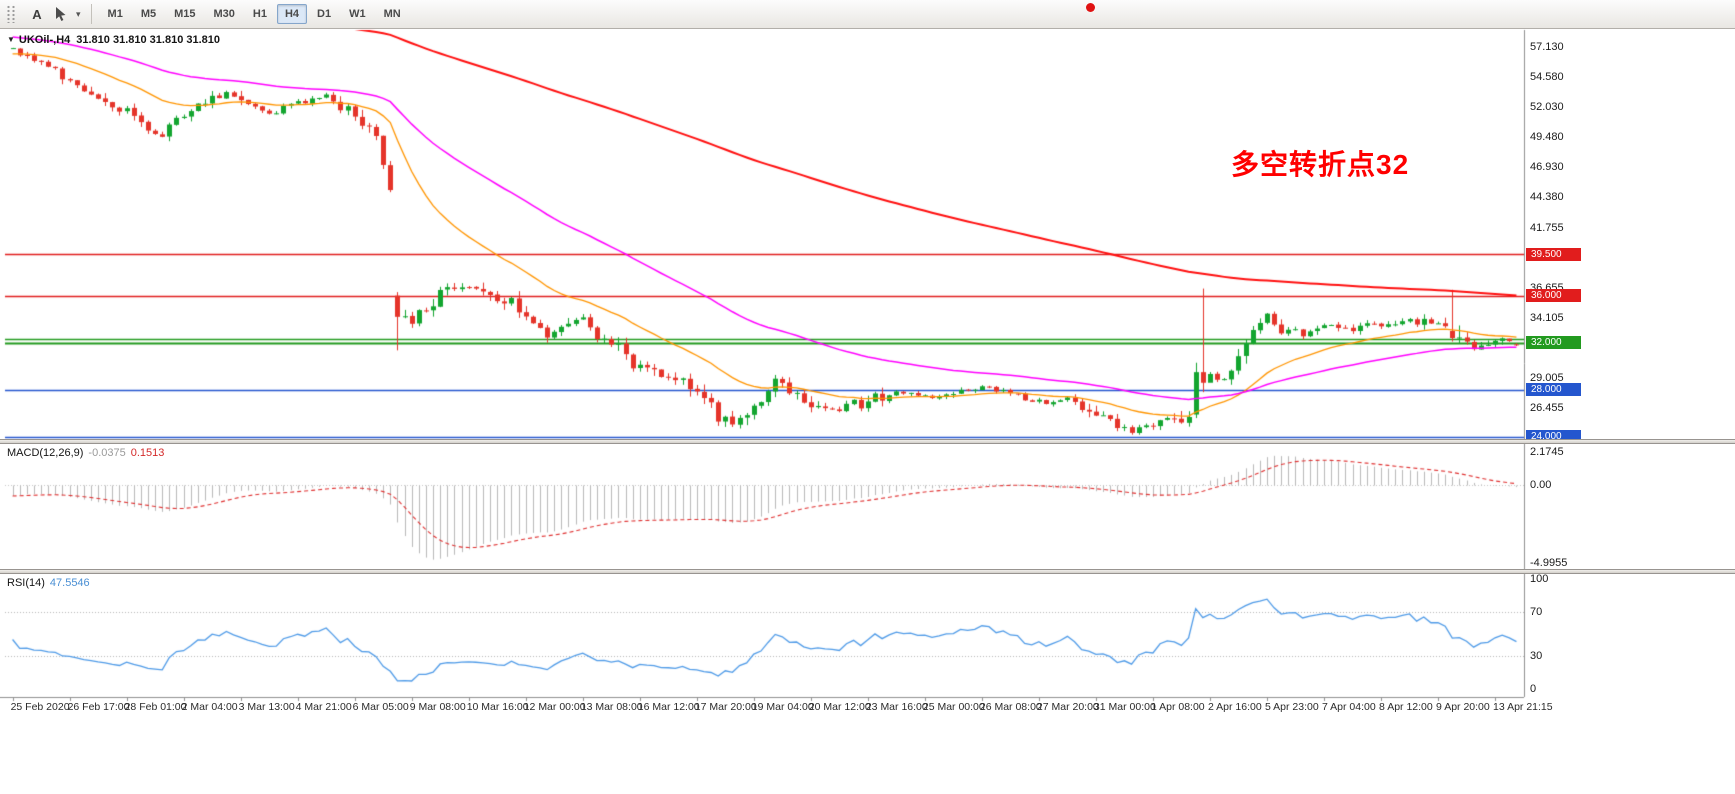 The height and width of the screenshot is (794, 1735). Describe the element at coordinates (115, 14) in the screenshot. I see `timeframe-button-m1: M1` at that location.